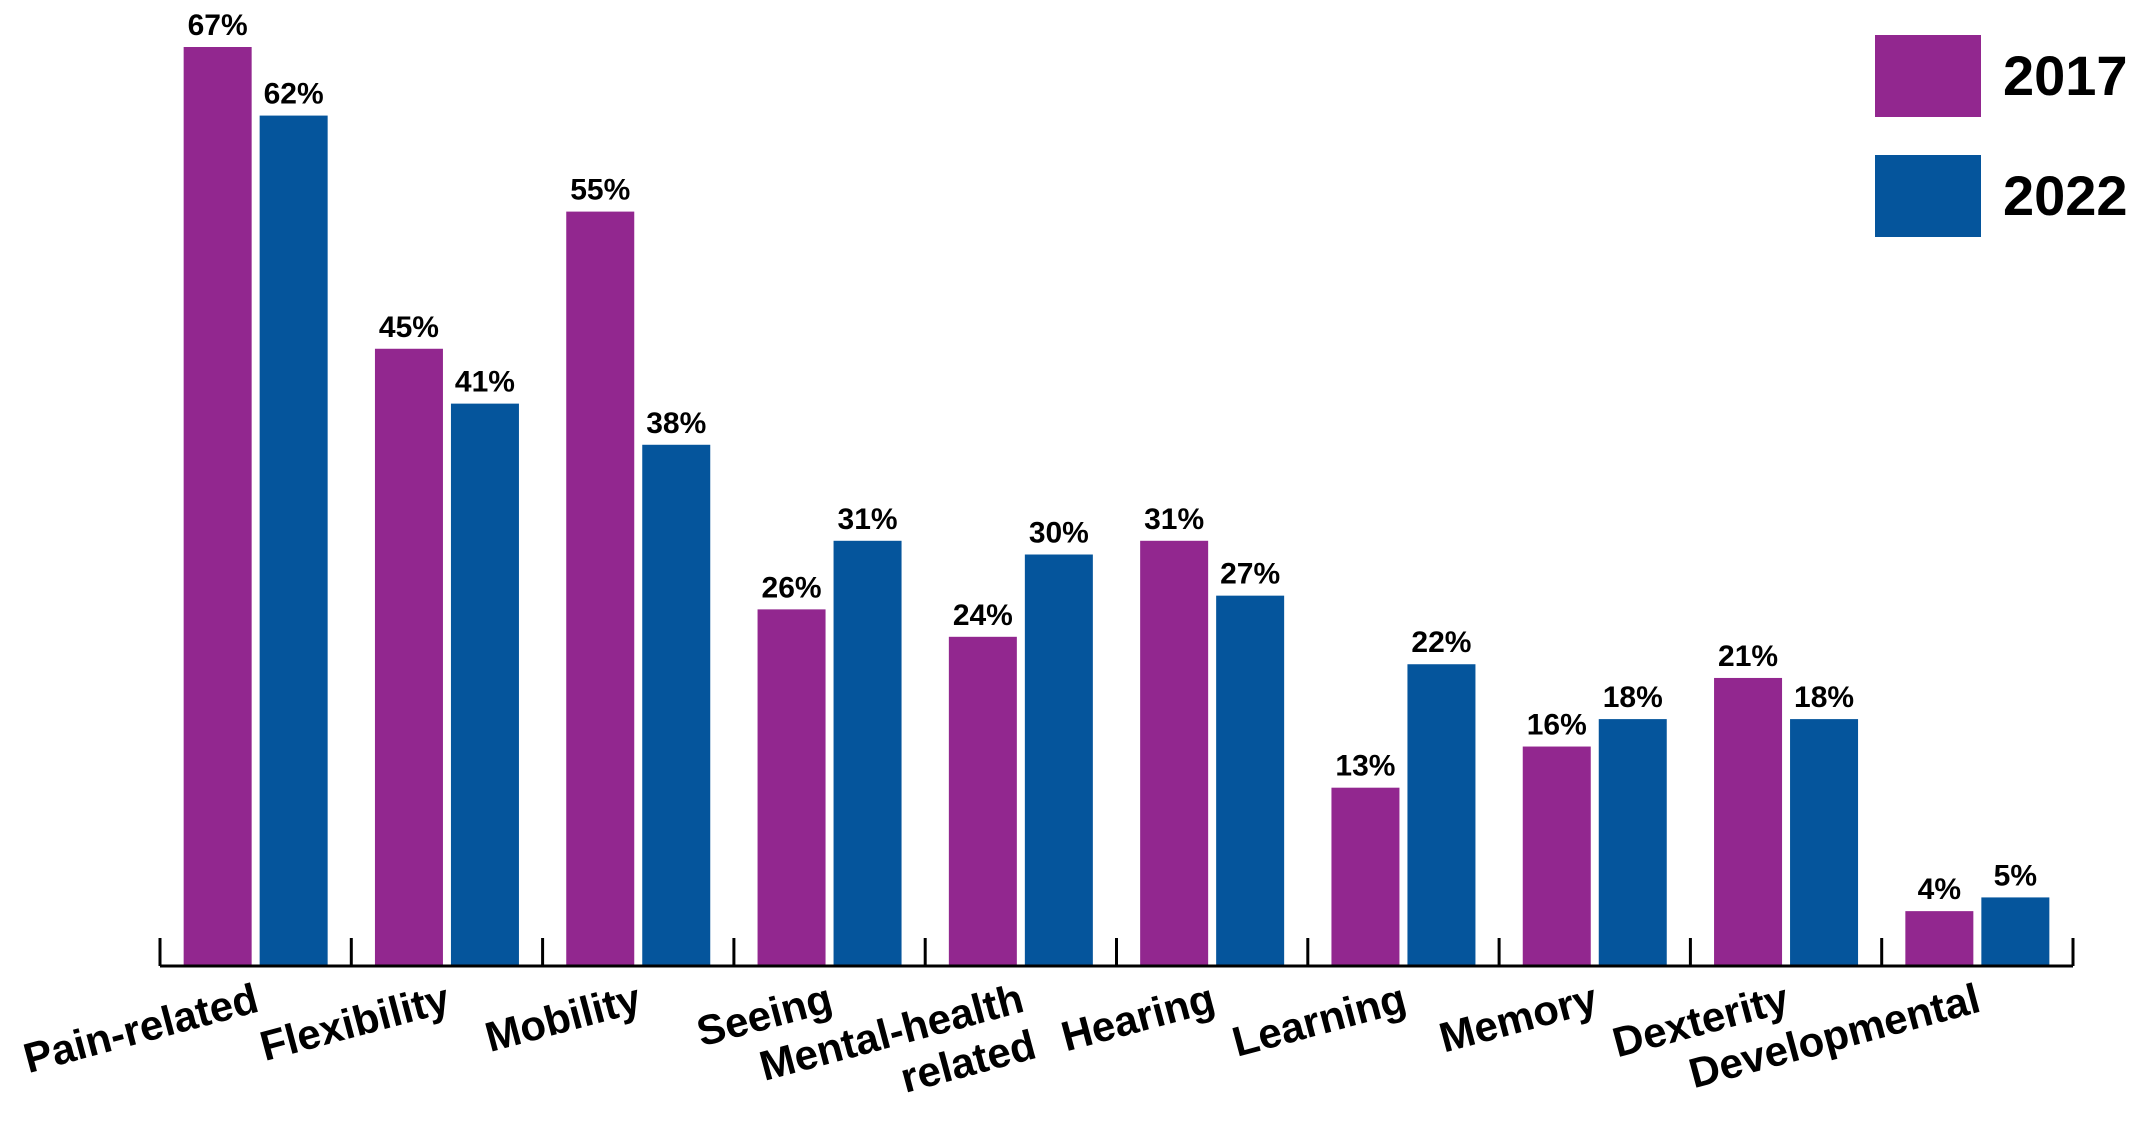 This screenshot has height=1139, width=2129. I want to click on category-label: Memory, so click(1518, 1017).